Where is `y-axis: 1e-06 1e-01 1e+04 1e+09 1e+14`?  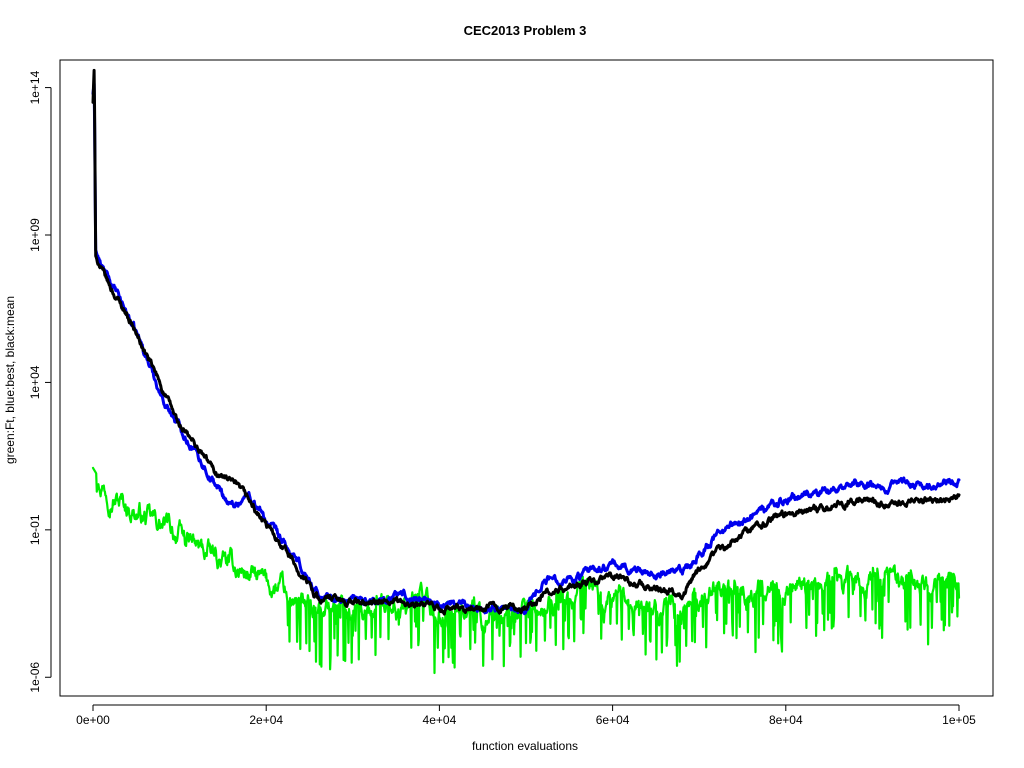
y-axis: 1e-06 1e-01 1e+04 1e+09 1e+14 is located at coordinates (40, 381).